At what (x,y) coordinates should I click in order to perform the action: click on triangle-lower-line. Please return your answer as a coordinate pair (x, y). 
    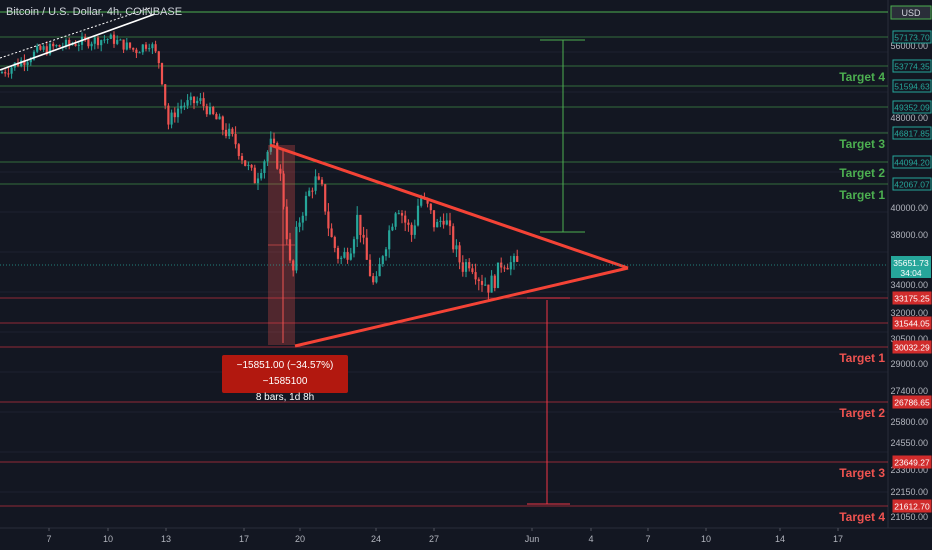
    Looking at the image, I should click on (461, 307).